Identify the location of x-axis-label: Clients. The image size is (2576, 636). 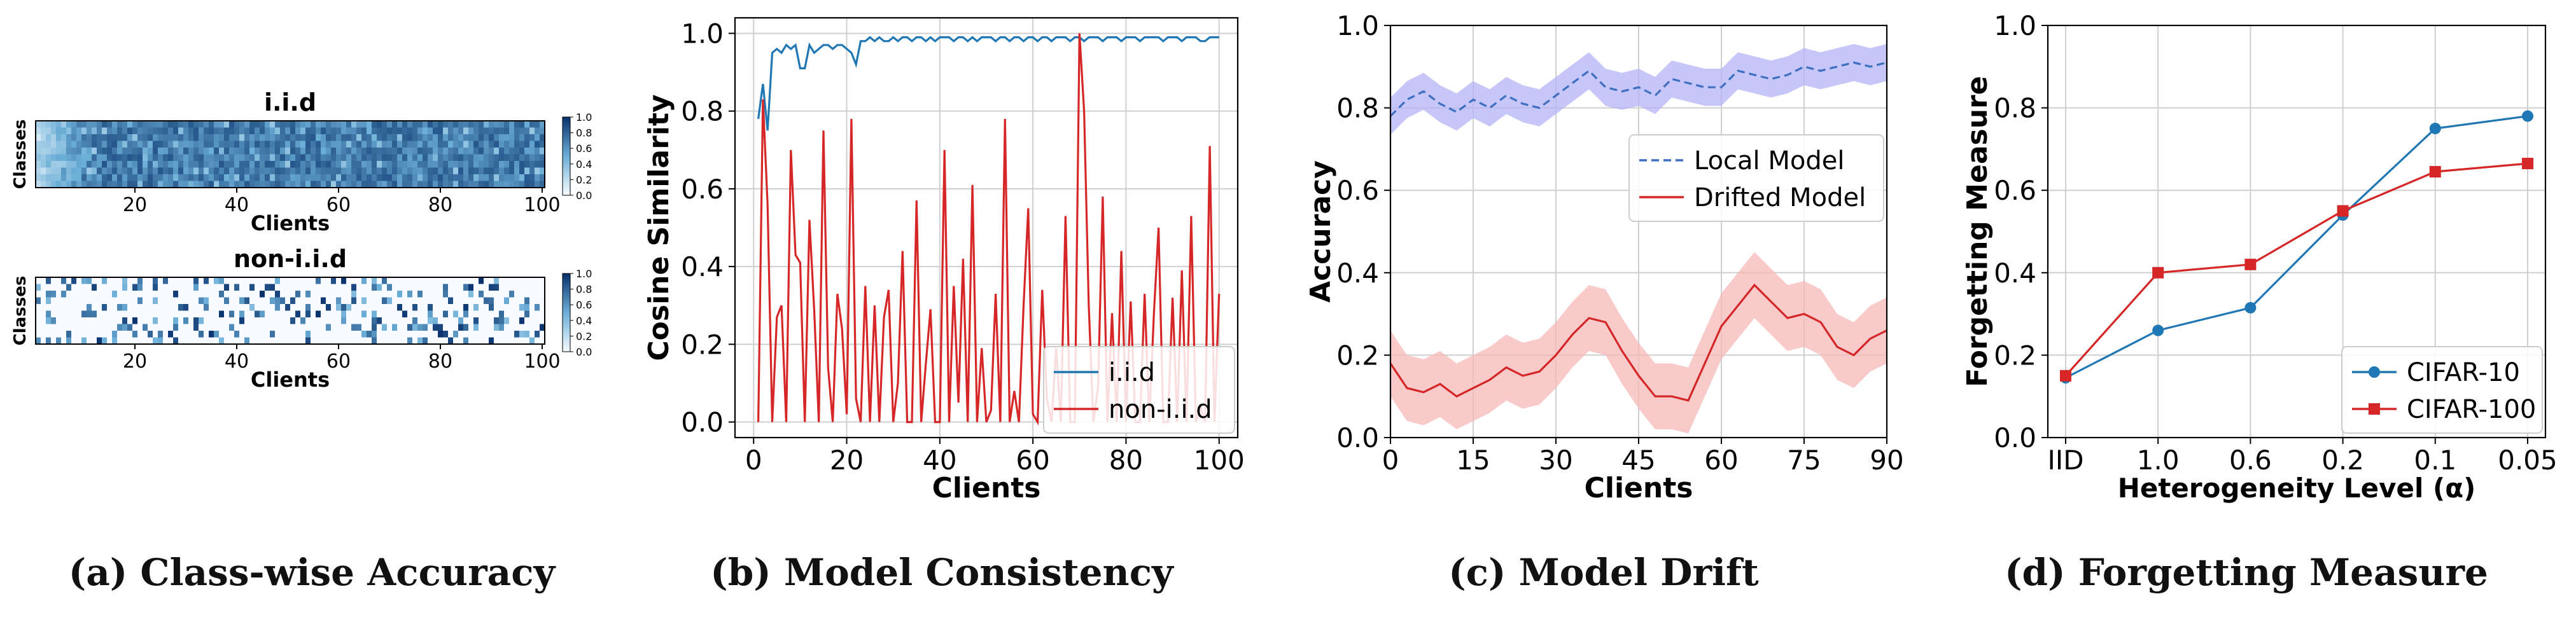
(290, 380).